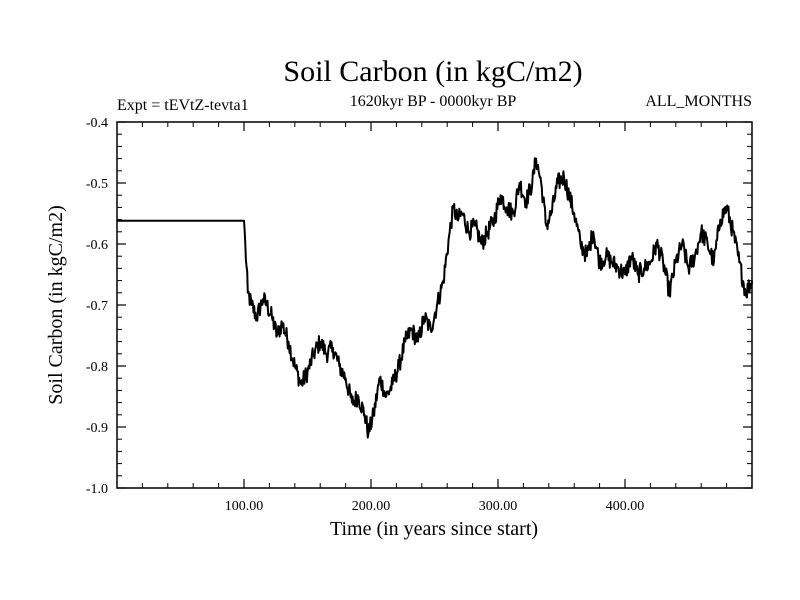 Image resolution: width=800 pixels, height=600 pixels. What do you see at coordinates (97, 184) in the screenshot?
I see `y-tick-label: -0.5` at bounding box center [97, 184].